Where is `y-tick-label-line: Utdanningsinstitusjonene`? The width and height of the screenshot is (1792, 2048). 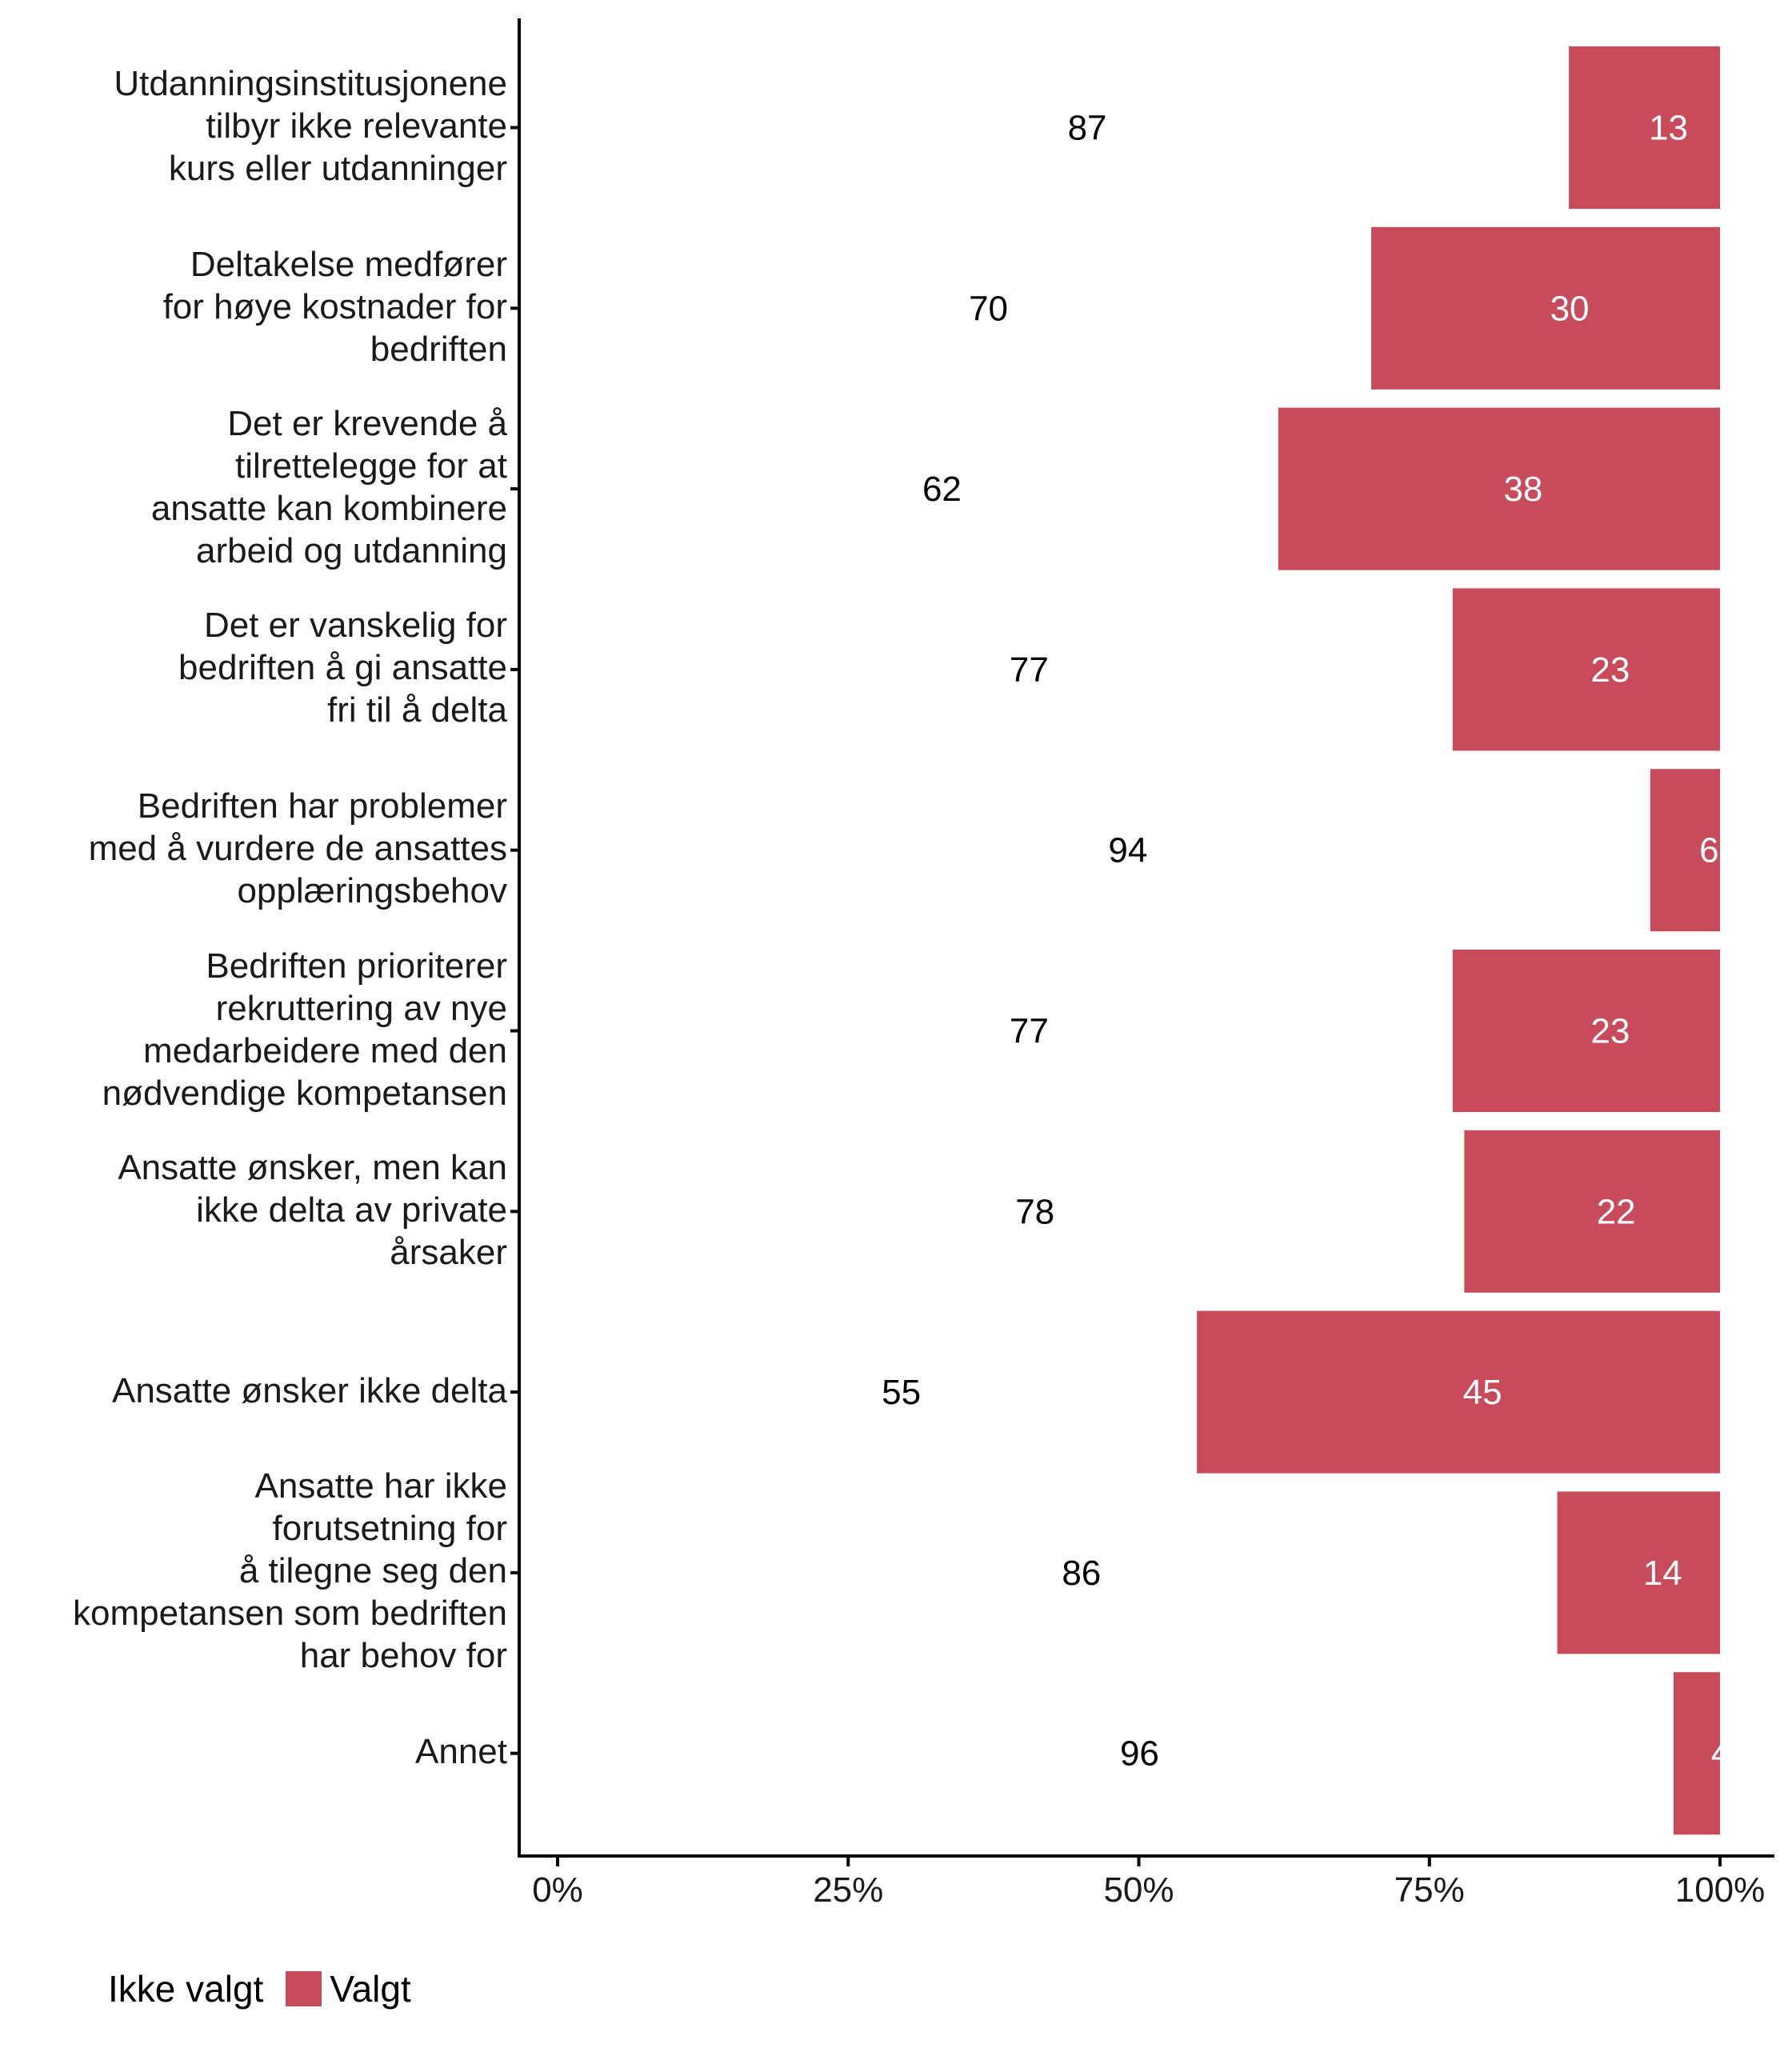
y-tick-label-line: Utdanningsinstitusjonene is located at coordinates (310, 83).